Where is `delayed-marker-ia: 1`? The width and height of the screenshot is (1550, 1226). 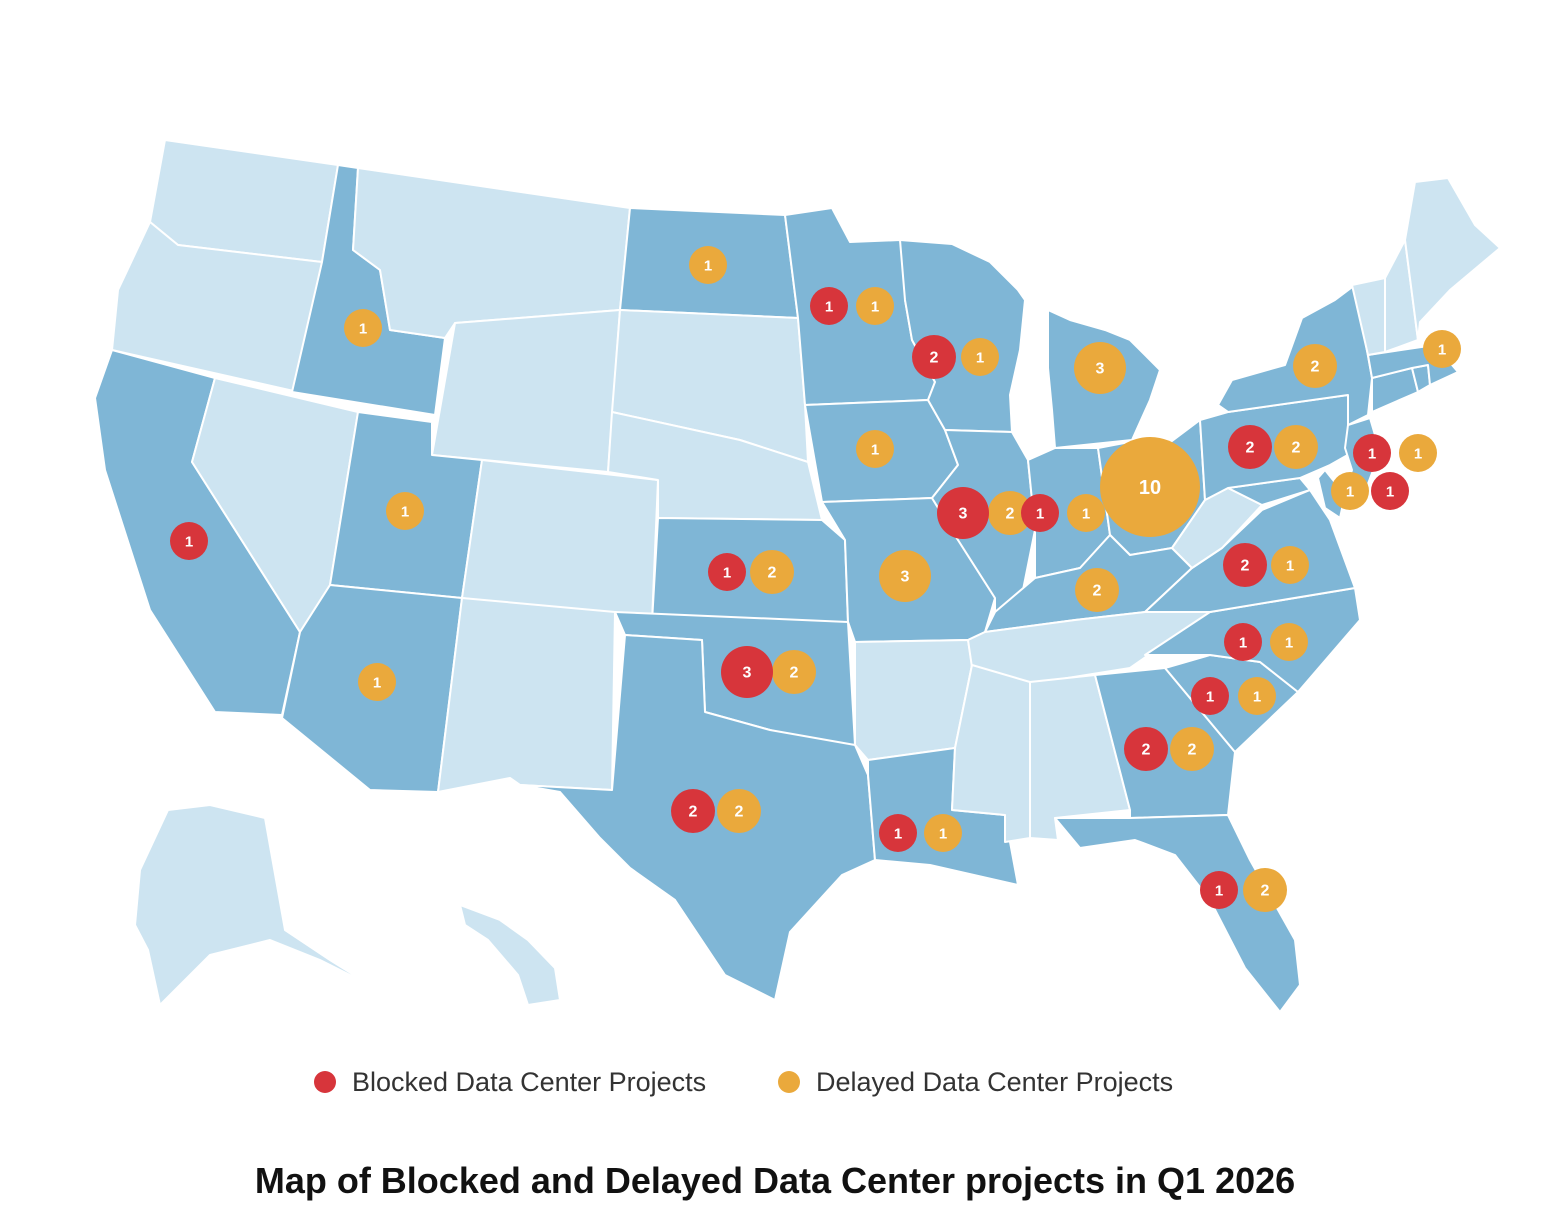 delayed-marker-ia: 1 is located at coordinates (875, 449).